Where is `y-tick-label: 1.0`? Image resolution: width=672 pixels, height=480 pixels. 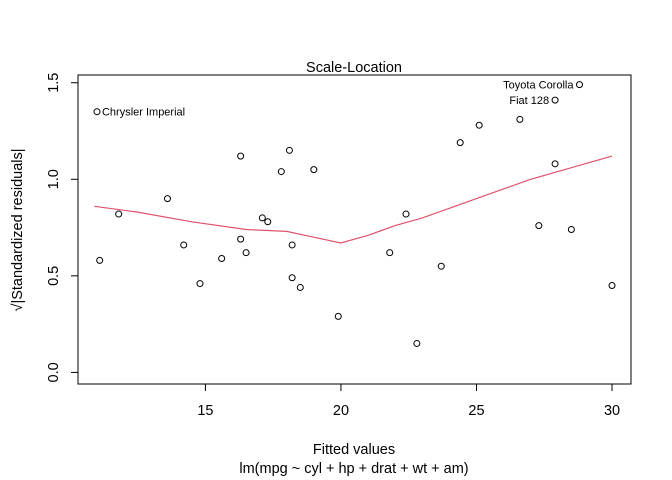
y-tick-label: 1.0 is located at coordinates (54, 179).